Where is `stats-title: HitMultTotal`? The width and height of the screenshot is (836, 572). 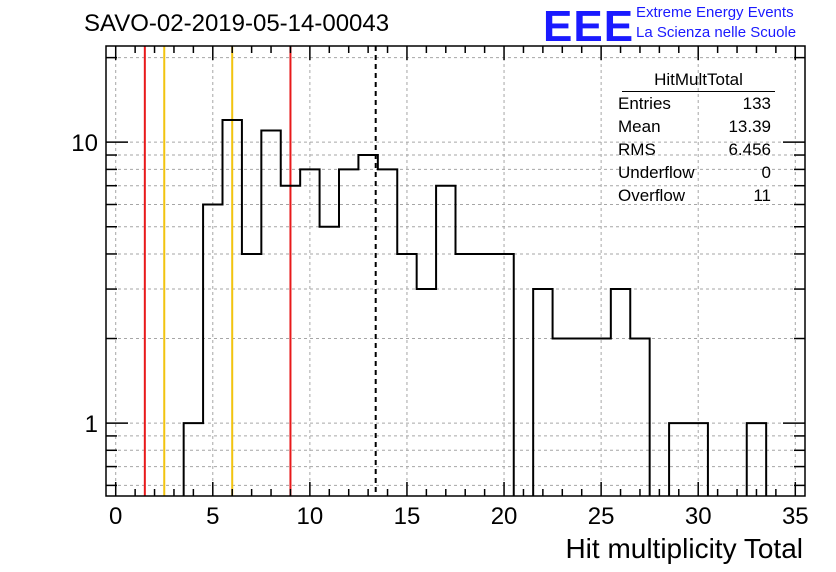 stats-title: HitMultTotal is located at coordinates (698, 81).